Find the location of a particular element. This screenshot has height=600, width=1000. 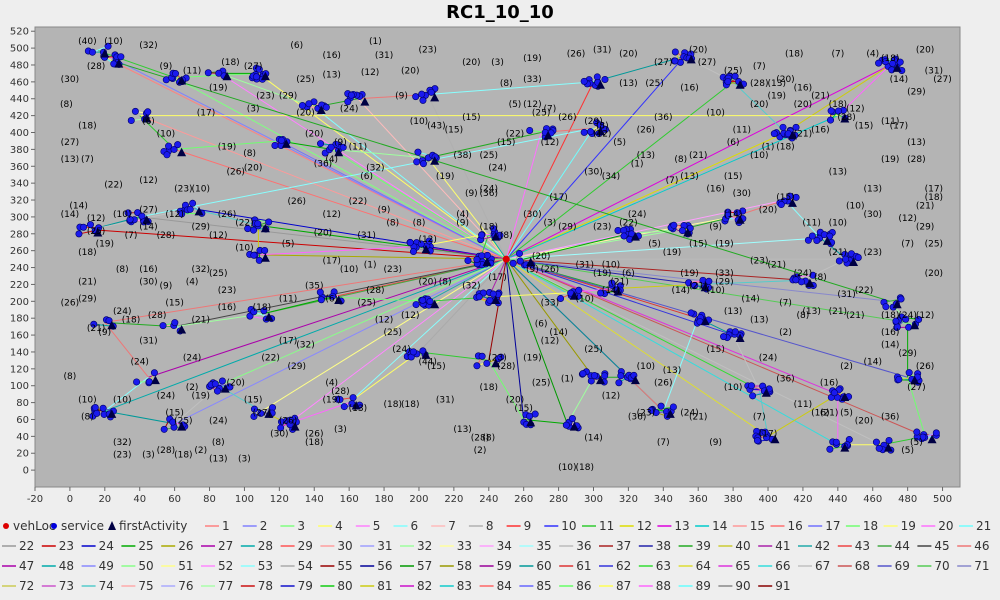

point-label: (22) is located at coordinates (113, 185).